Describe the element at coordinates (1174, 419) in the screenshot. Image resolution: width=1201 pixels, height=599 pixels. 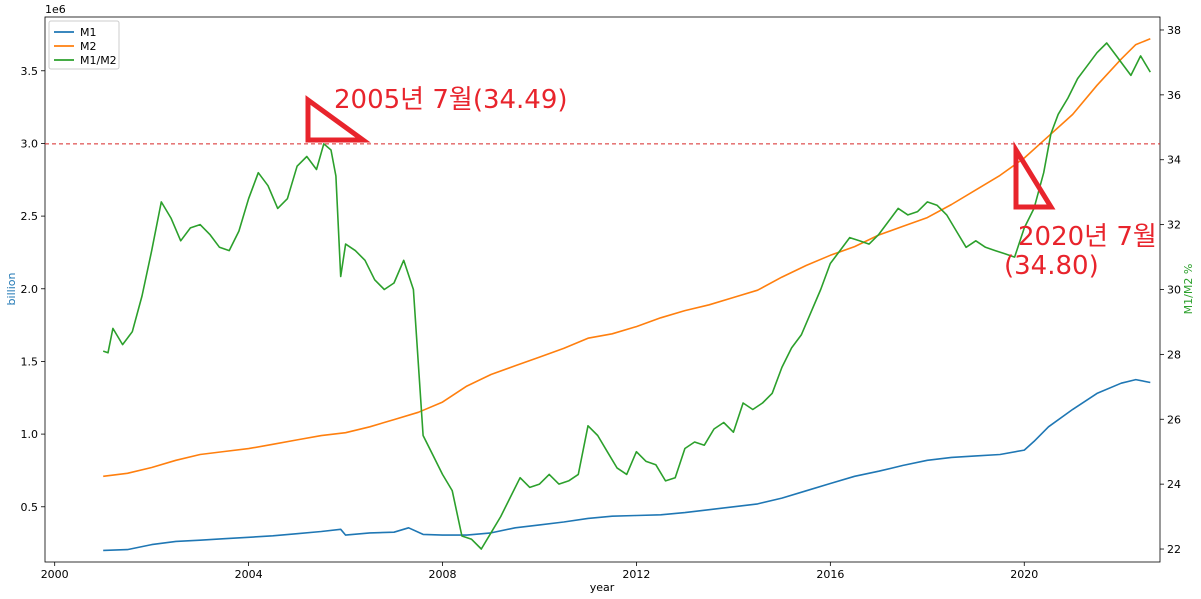
I see `y-right-tick-label: 26` at that location.